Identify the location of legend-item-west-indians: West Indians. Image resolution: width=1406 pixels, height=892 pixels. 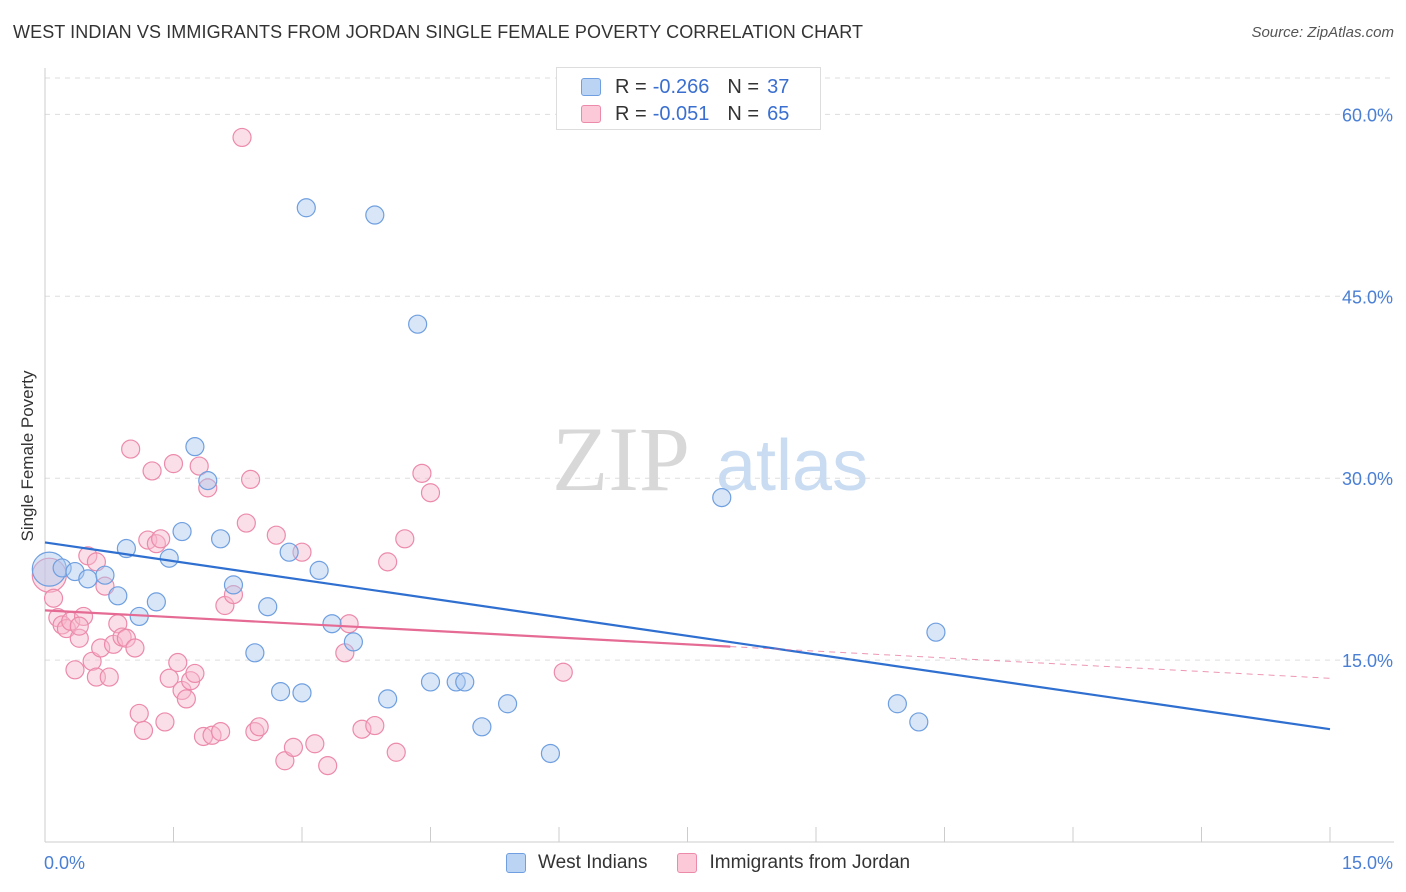
(576, 863).